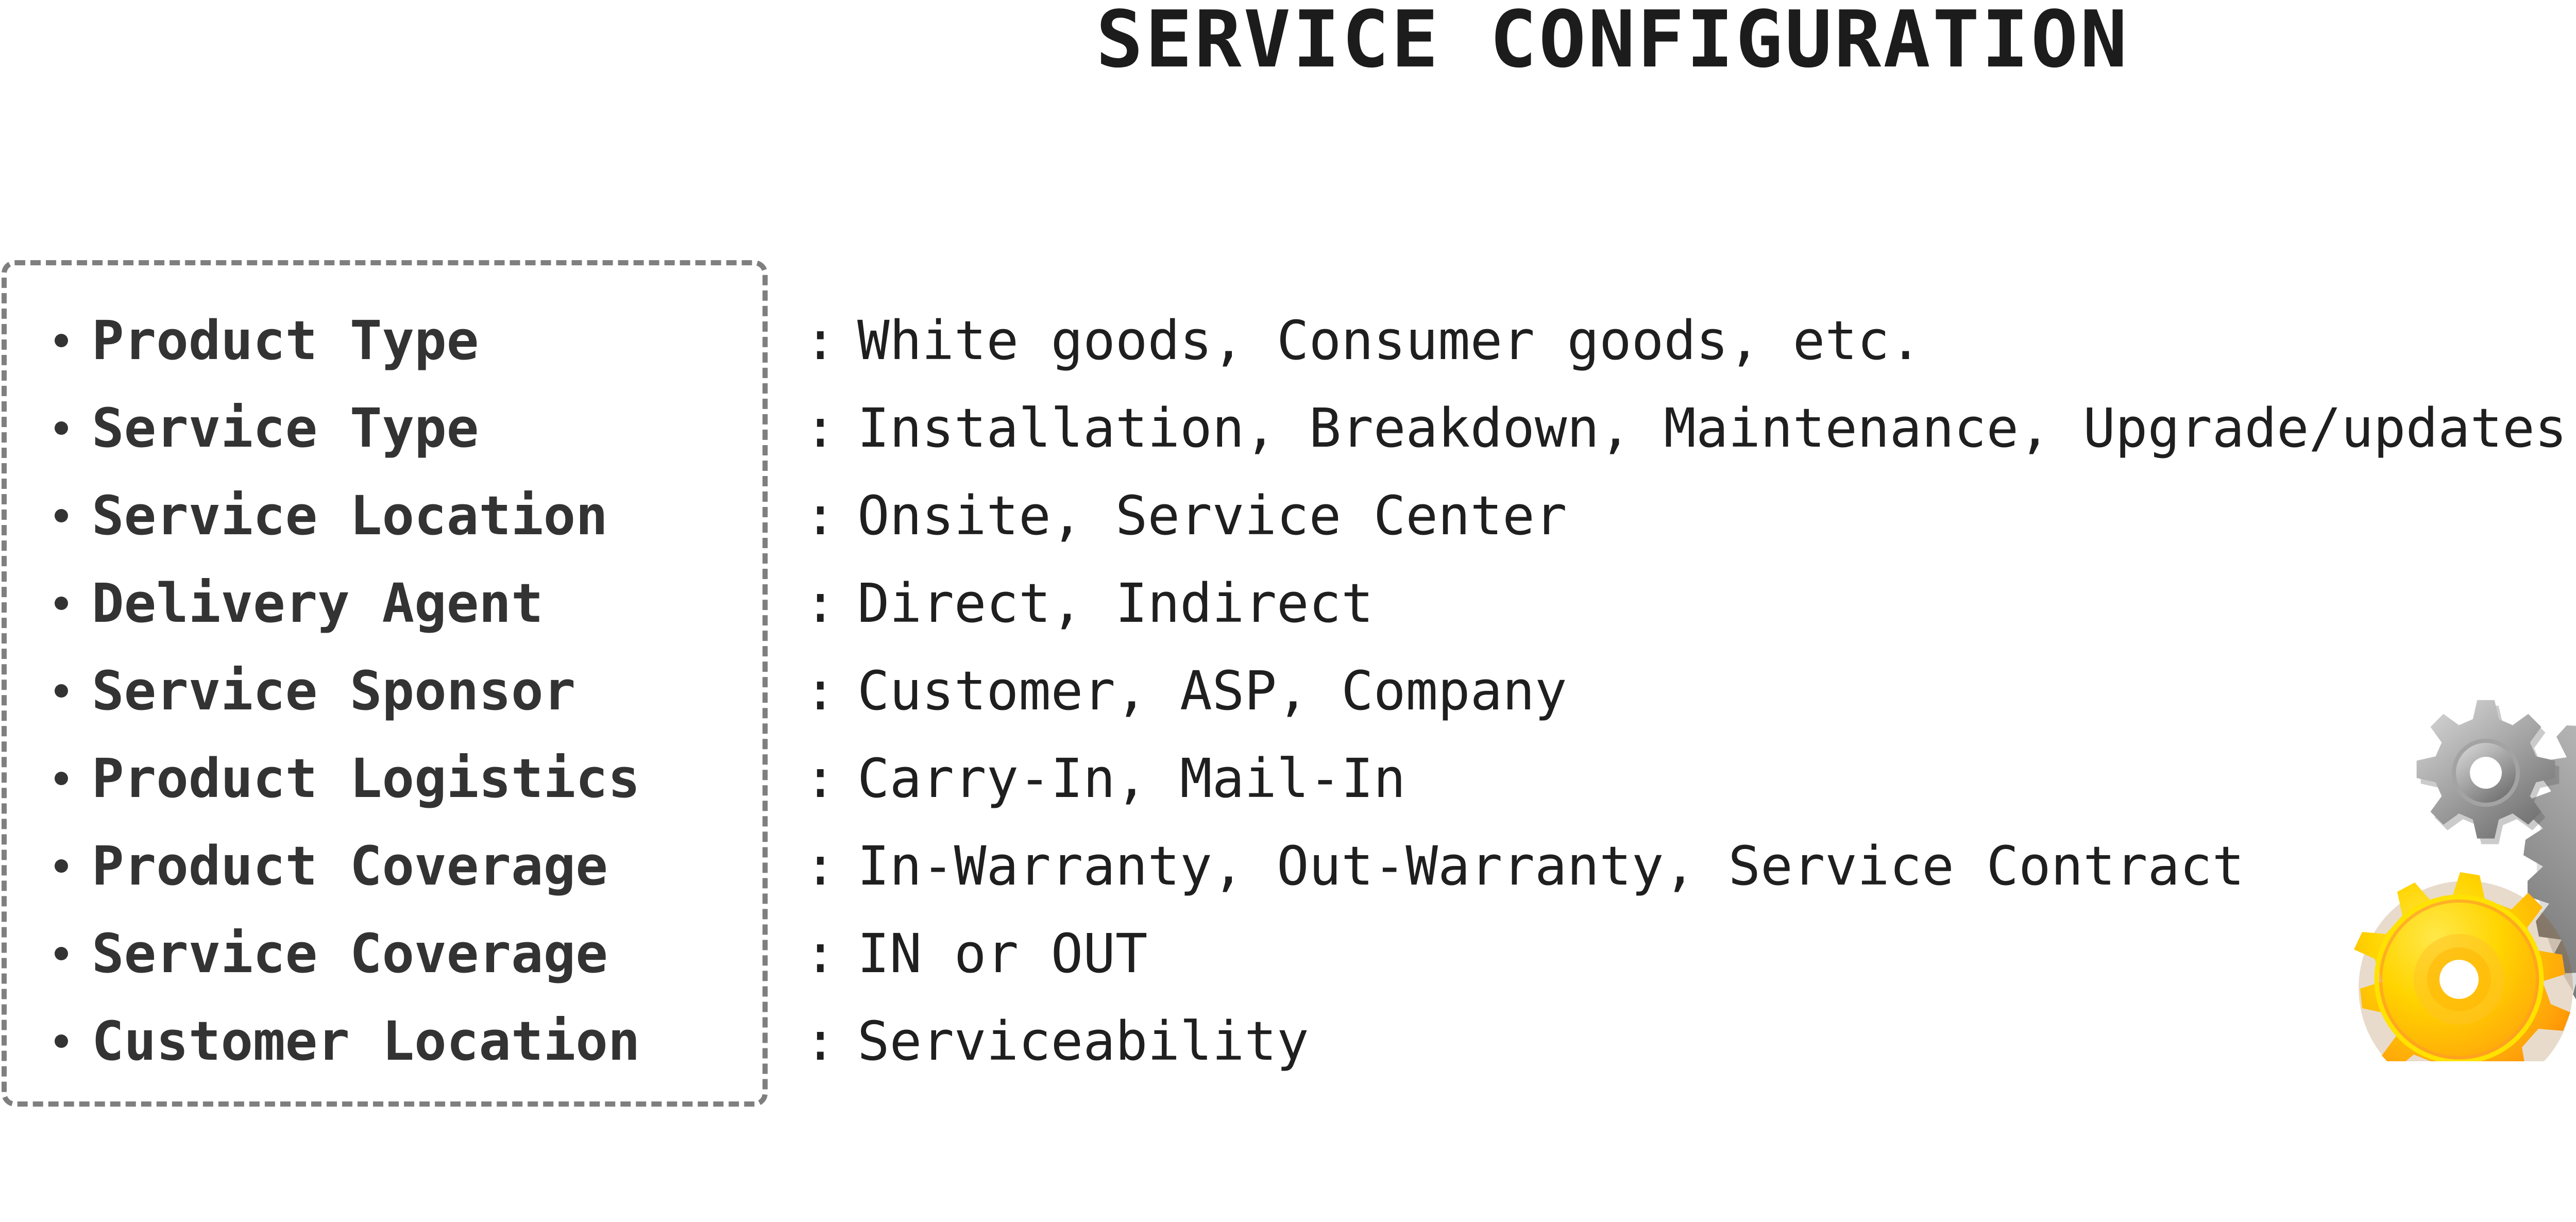 Image resolution: width=2576 pixels, height=1222 pixels. What do you see at coordinates (350, 866) in the screenshot?
I see `config-label: Product Coverage` at bounding box center [350, 866].